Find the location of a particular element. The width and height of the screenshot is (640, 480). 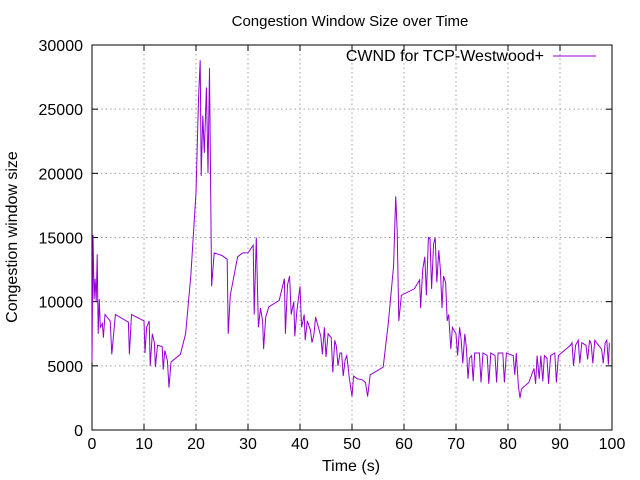

y-tick-label: 5000 is located at coordinates (65, 367).